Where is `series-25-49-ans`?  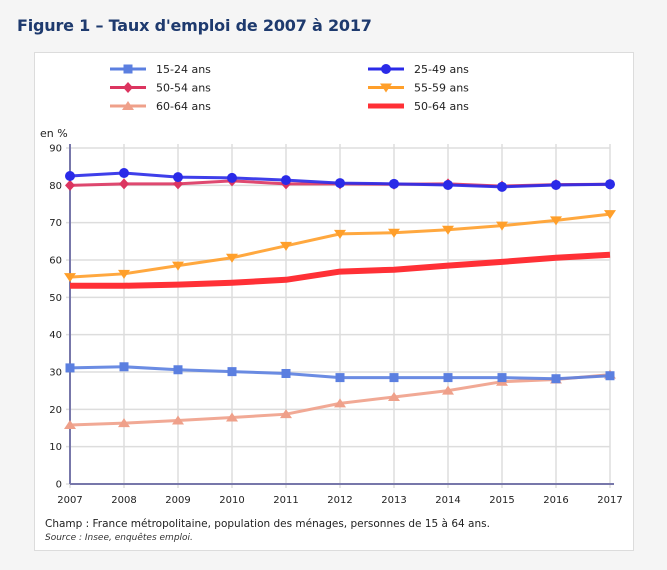 series-25-49-ans is located at coordinates (340, 180).